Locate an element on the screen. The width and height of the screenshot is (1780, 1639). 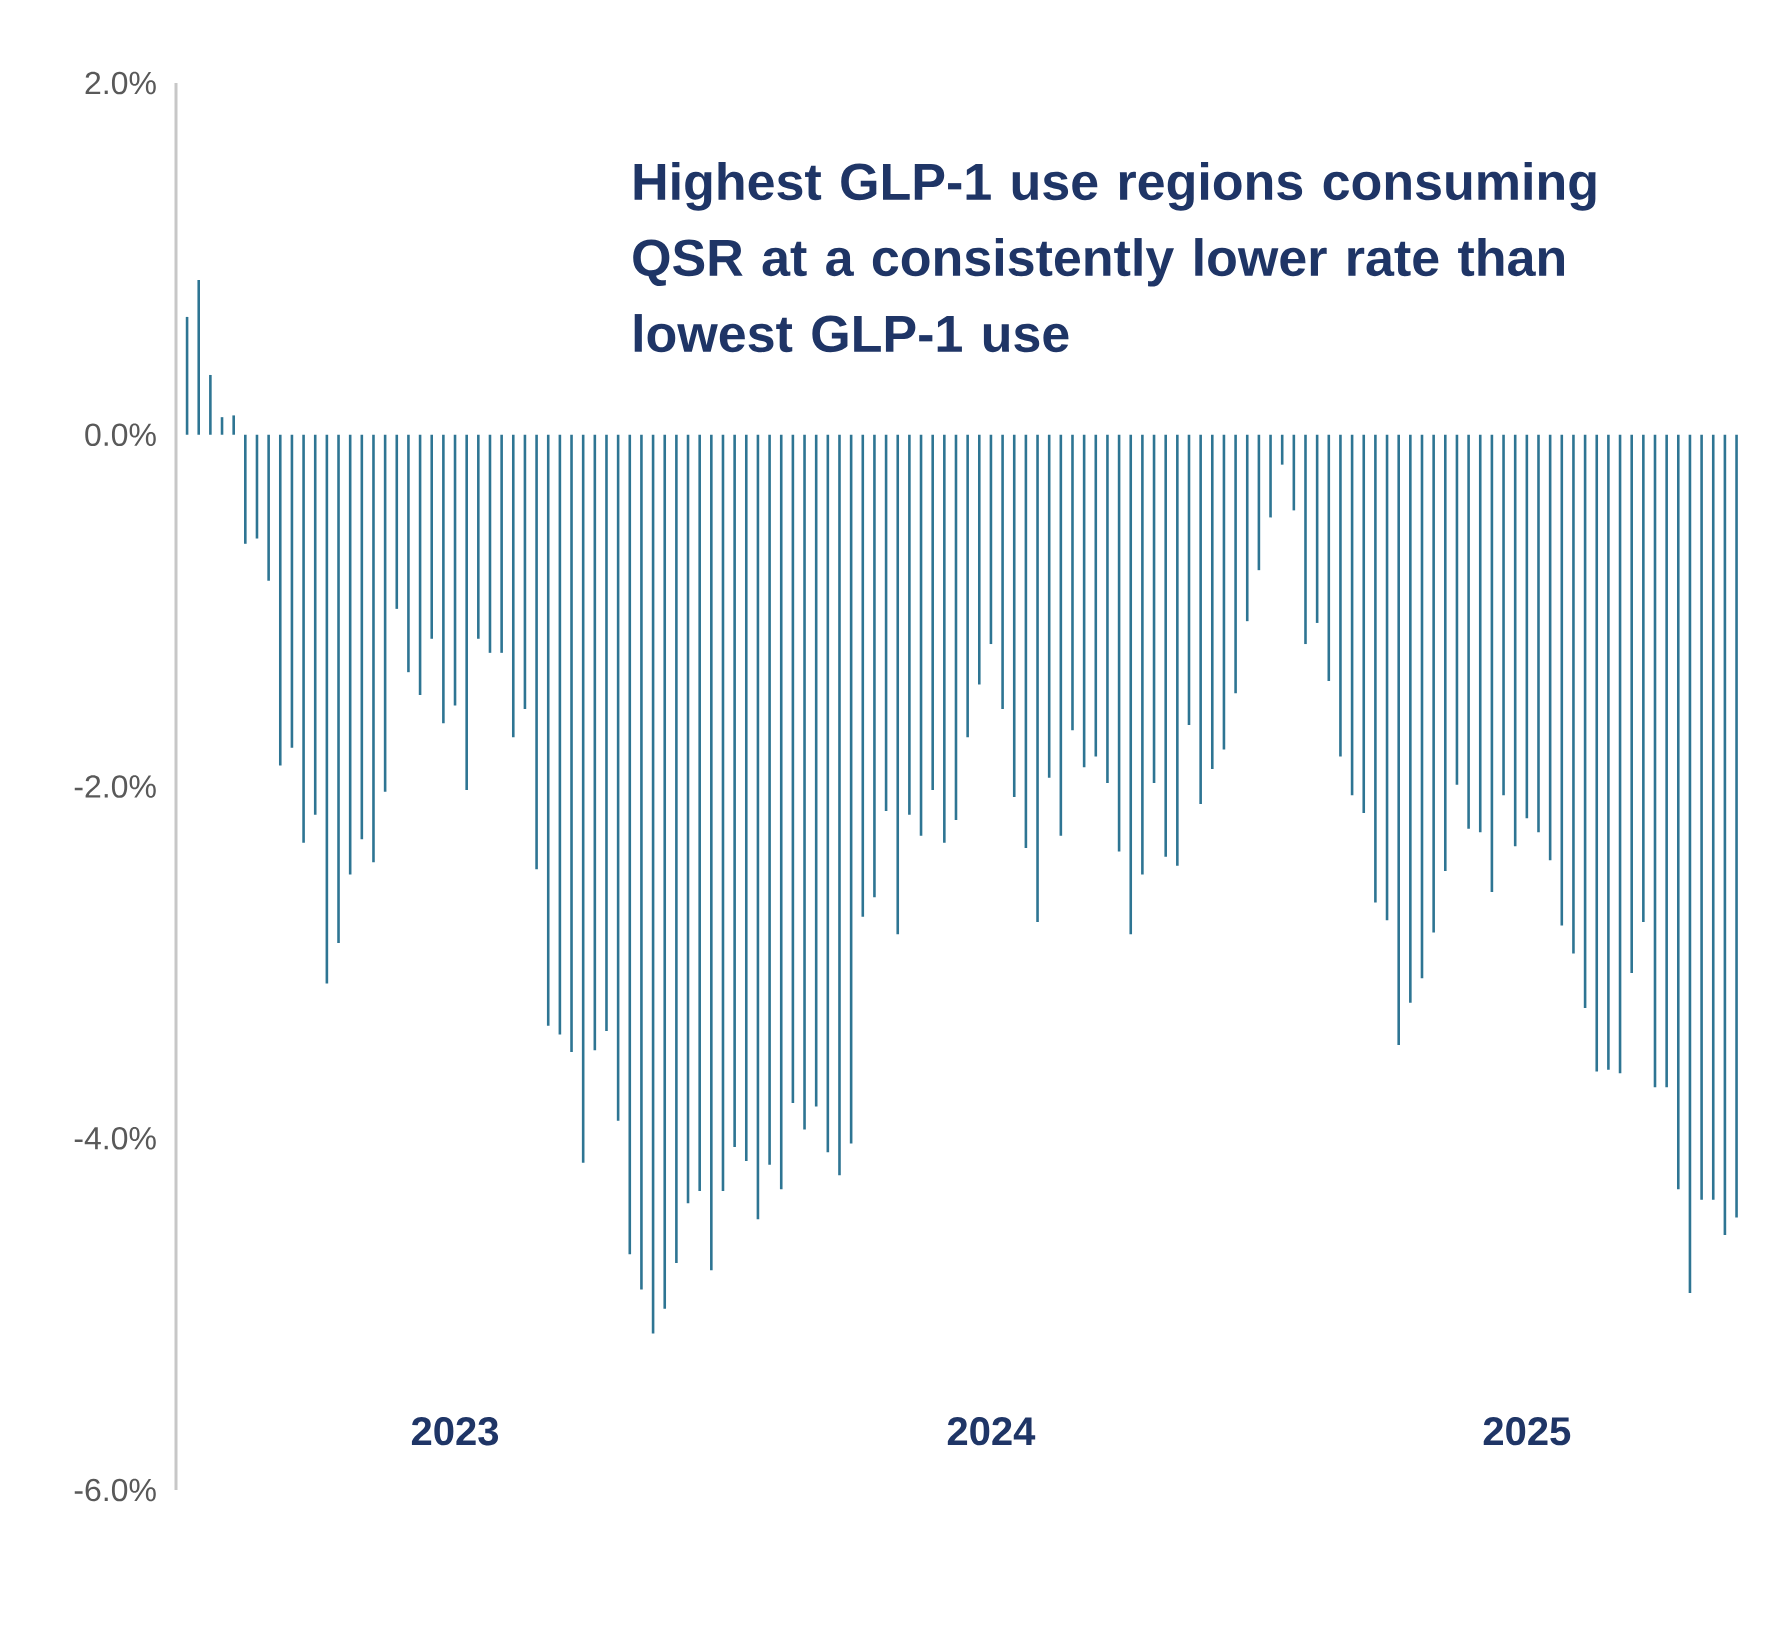
y-tick-label: -4.0% is located at coordinates (115, 1138).